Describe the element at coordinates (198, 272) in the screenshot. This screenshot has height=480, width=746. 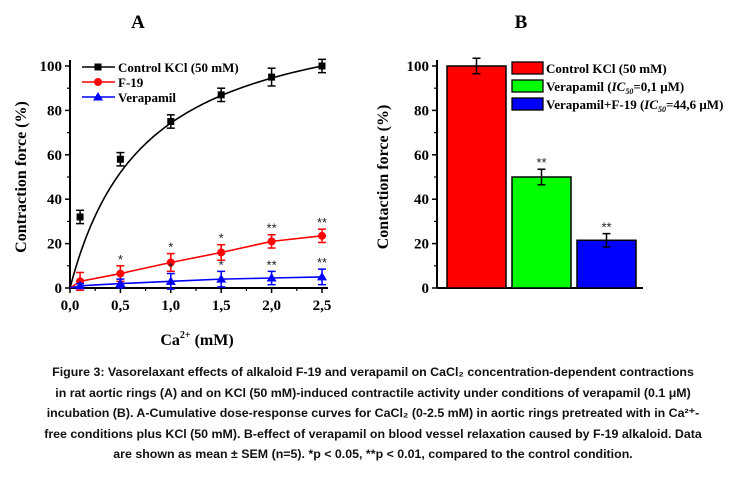
I see `series-verapamil: * * ** **` at that location.